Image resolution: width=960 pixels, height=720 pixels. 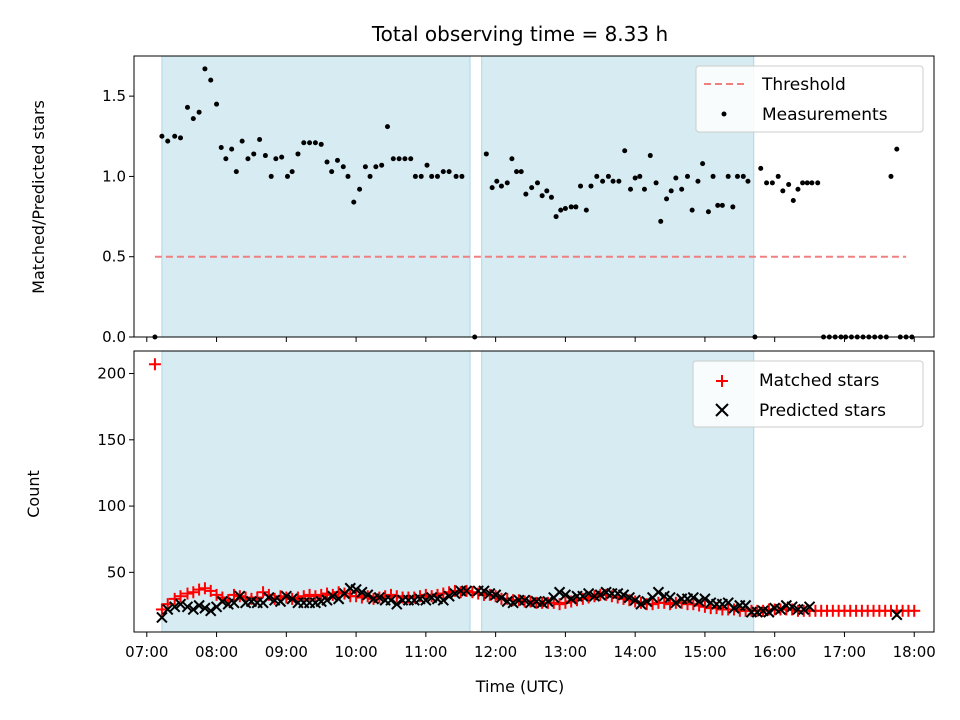 I want to click on predicted-star-points, so click(x=529, y=603).